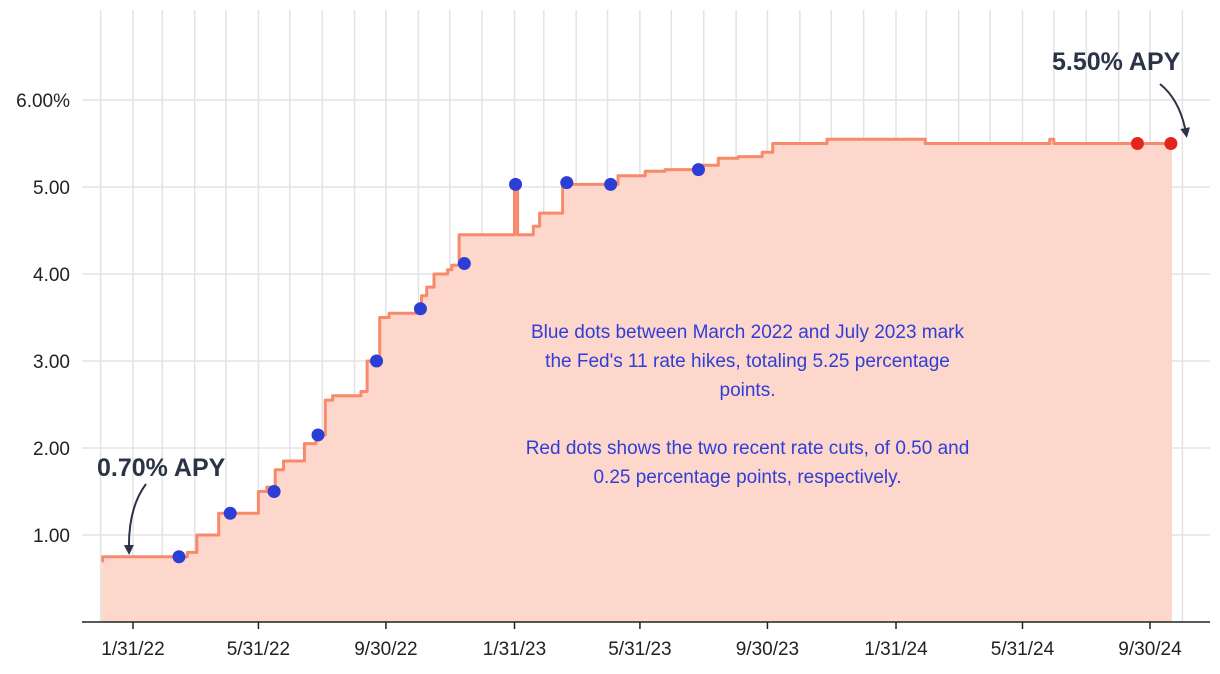  I want to click on x-tick-label: 9/30/24, so click(1150, 649).